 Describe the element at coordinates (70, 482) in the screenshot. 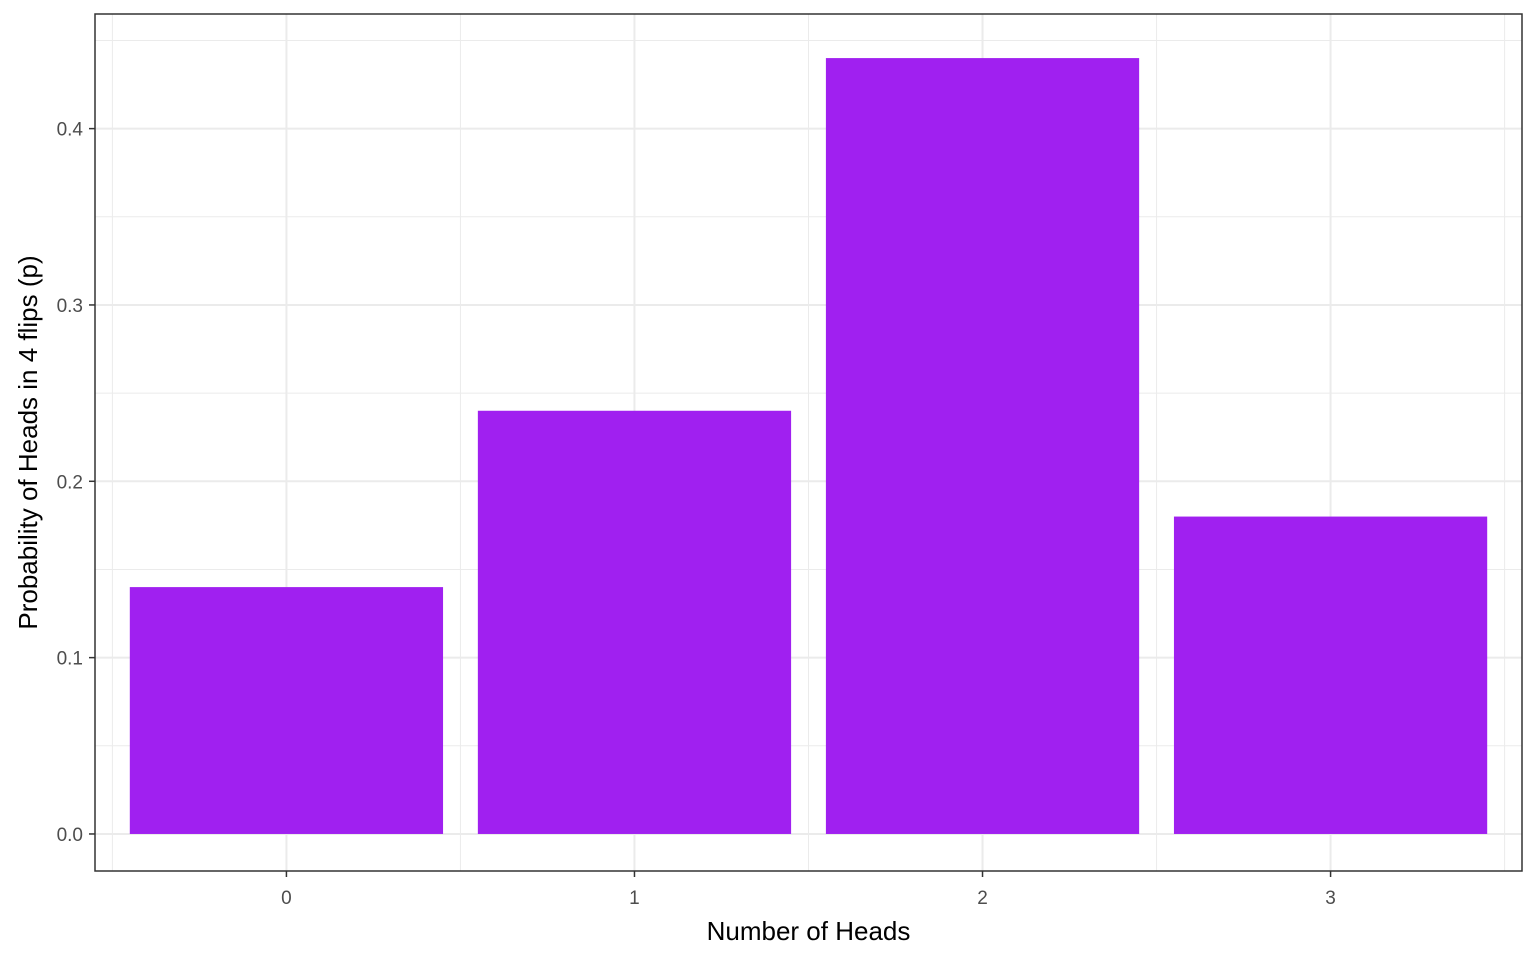

I see `y-tick-label: 0.2` at that location.